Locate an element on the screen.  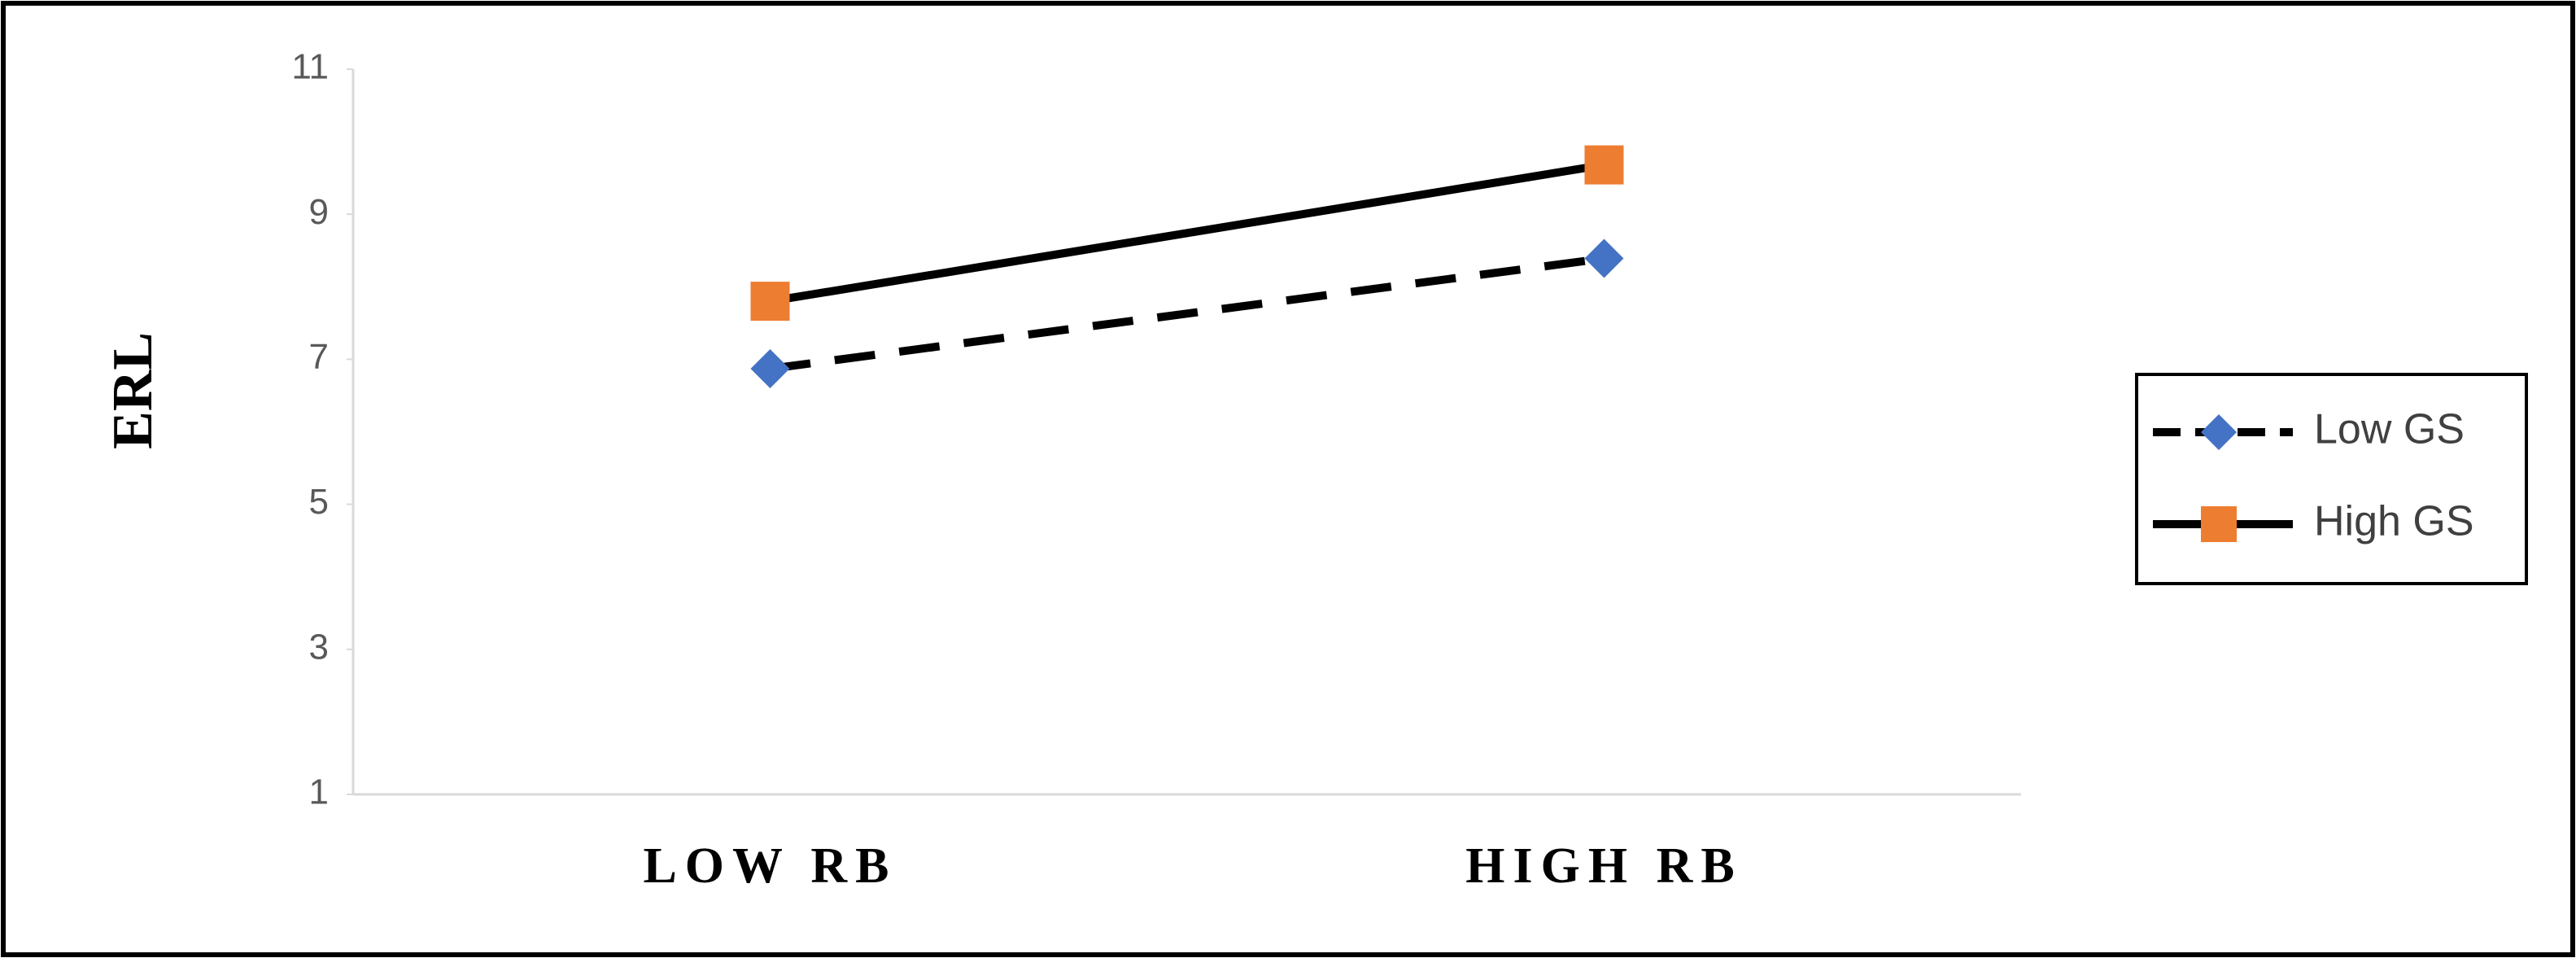
y-tick-label: 5 is located at coordinates (319, 502).